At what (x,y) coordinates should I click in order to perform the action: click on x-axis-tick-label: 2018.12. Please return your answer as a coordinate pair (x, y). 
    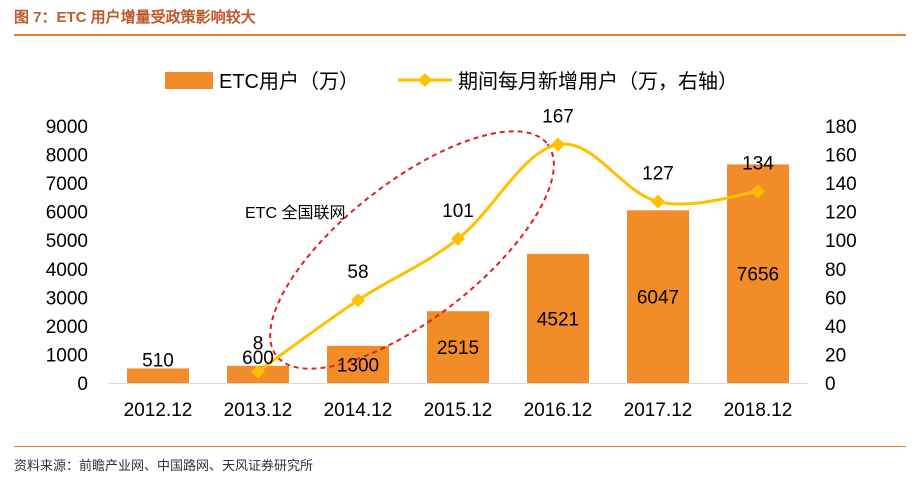
    Looking at the image, I should click on (758, 410).